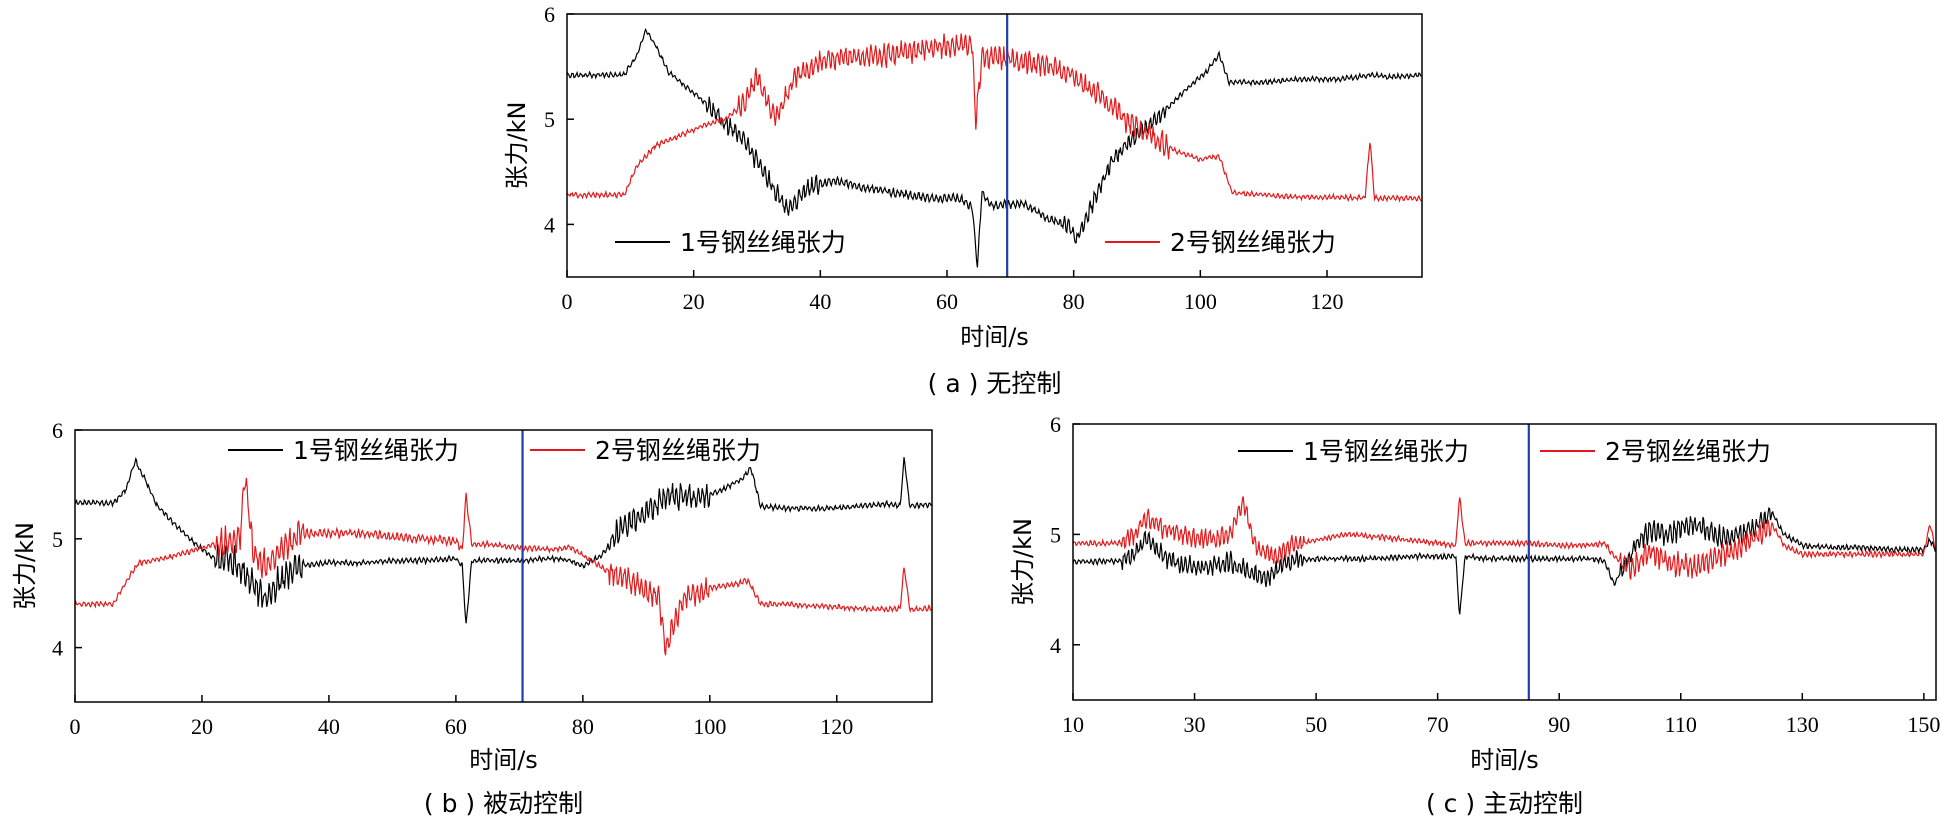  What do you see at coordinates (1802, 724) in the screenshot?
I see `x-tick-label: 130` at bounding box center [1802, 724].